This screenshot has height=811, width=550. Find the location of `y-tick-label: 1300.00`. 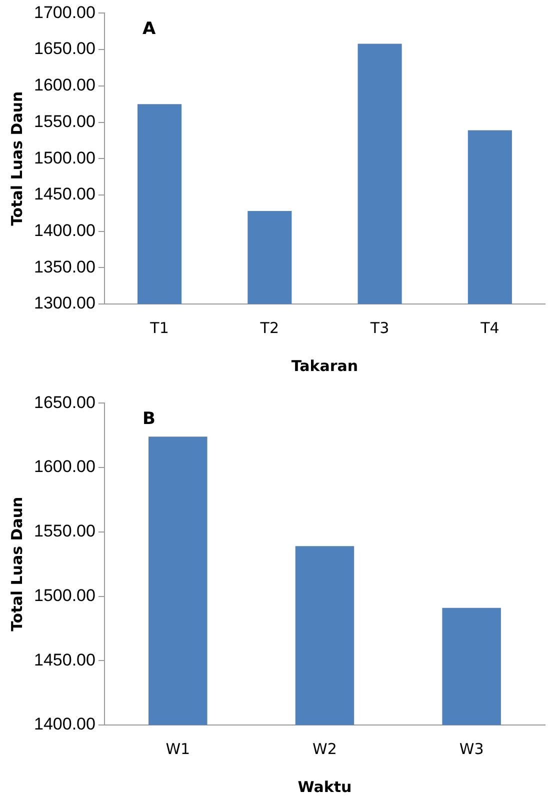

y-tick-label: 1300.00 is located at coordinates (65, 303).